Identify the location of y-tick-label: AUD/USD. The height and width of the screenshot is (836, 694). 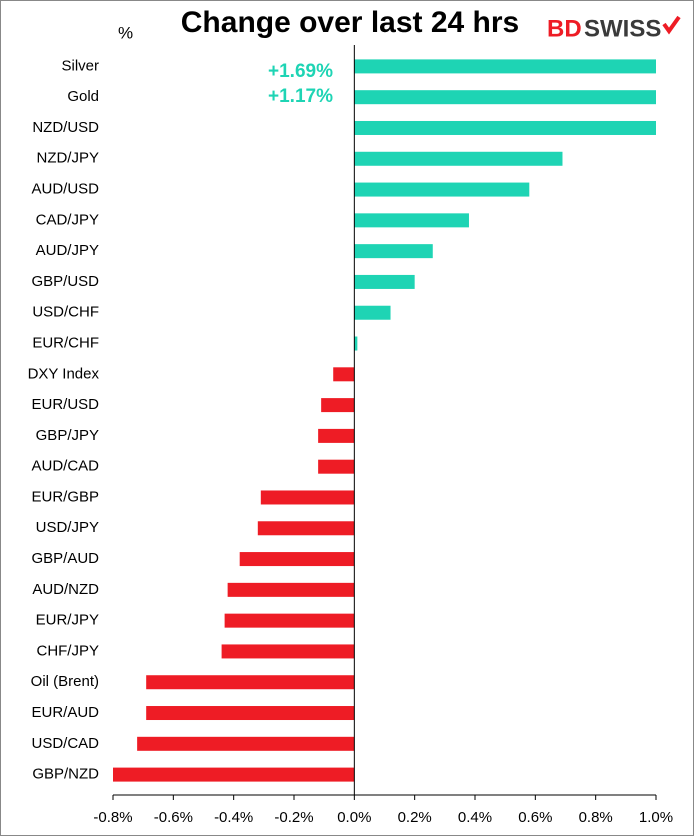
(65, 189).